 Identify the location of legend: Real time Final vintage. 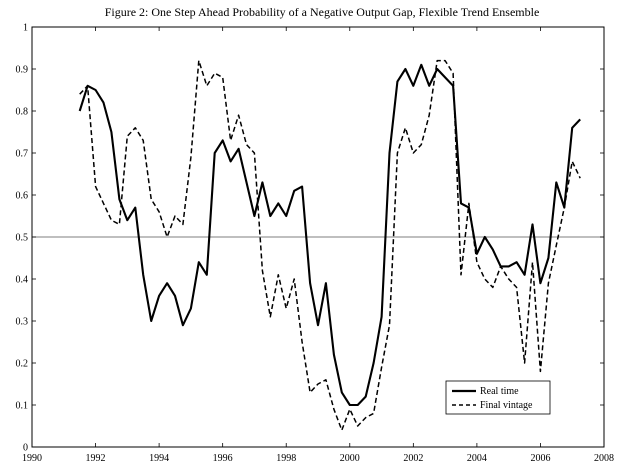
(498, 397).